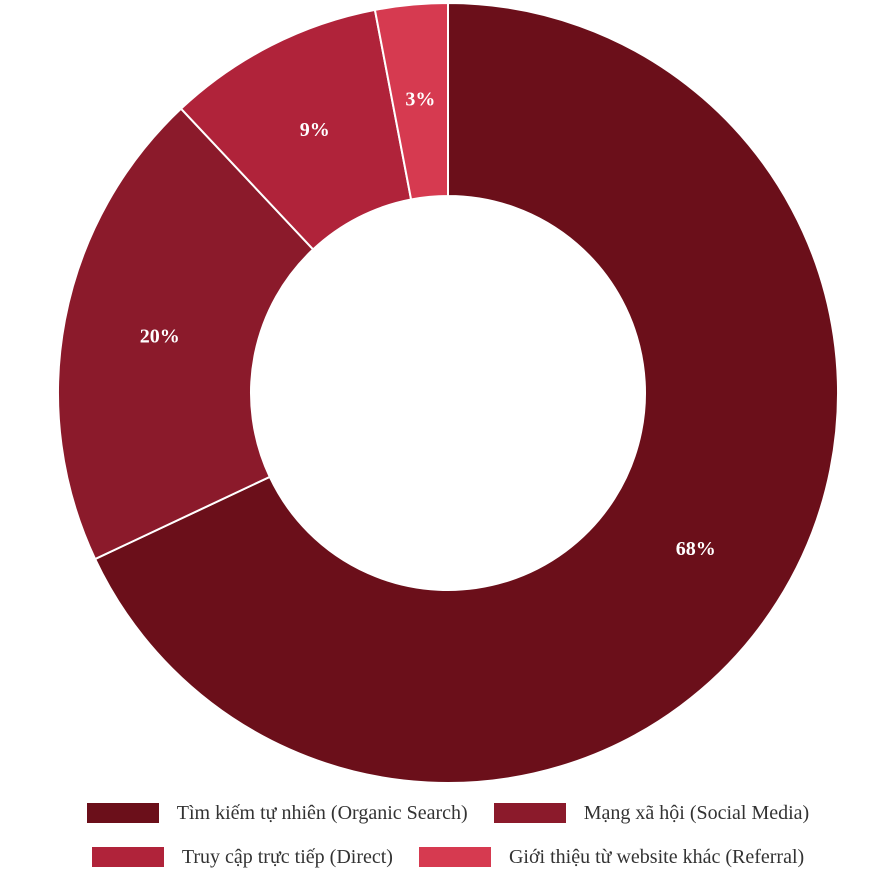  I want to click on slice-label: 20%, so click(160, 337).